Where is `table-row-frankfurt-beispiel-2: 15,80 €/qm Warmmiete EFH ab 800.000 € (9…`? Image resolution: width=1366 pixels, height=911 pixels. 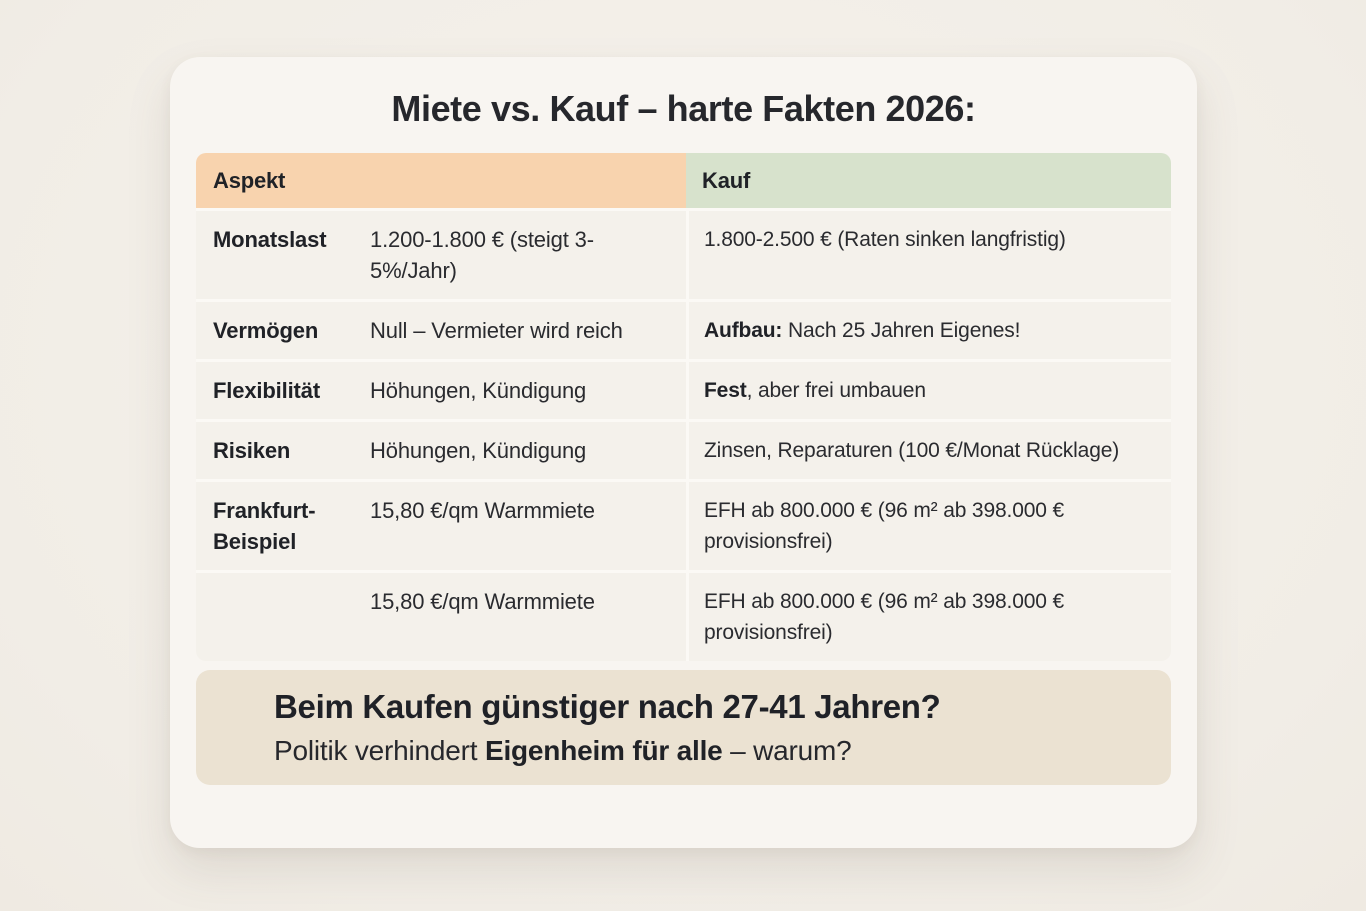 table-row-frankfurt-beispiel-2: 15,80 €/qm Warmmiete EFH ab 800.000 € (9… is located at coordinates (683, 615).